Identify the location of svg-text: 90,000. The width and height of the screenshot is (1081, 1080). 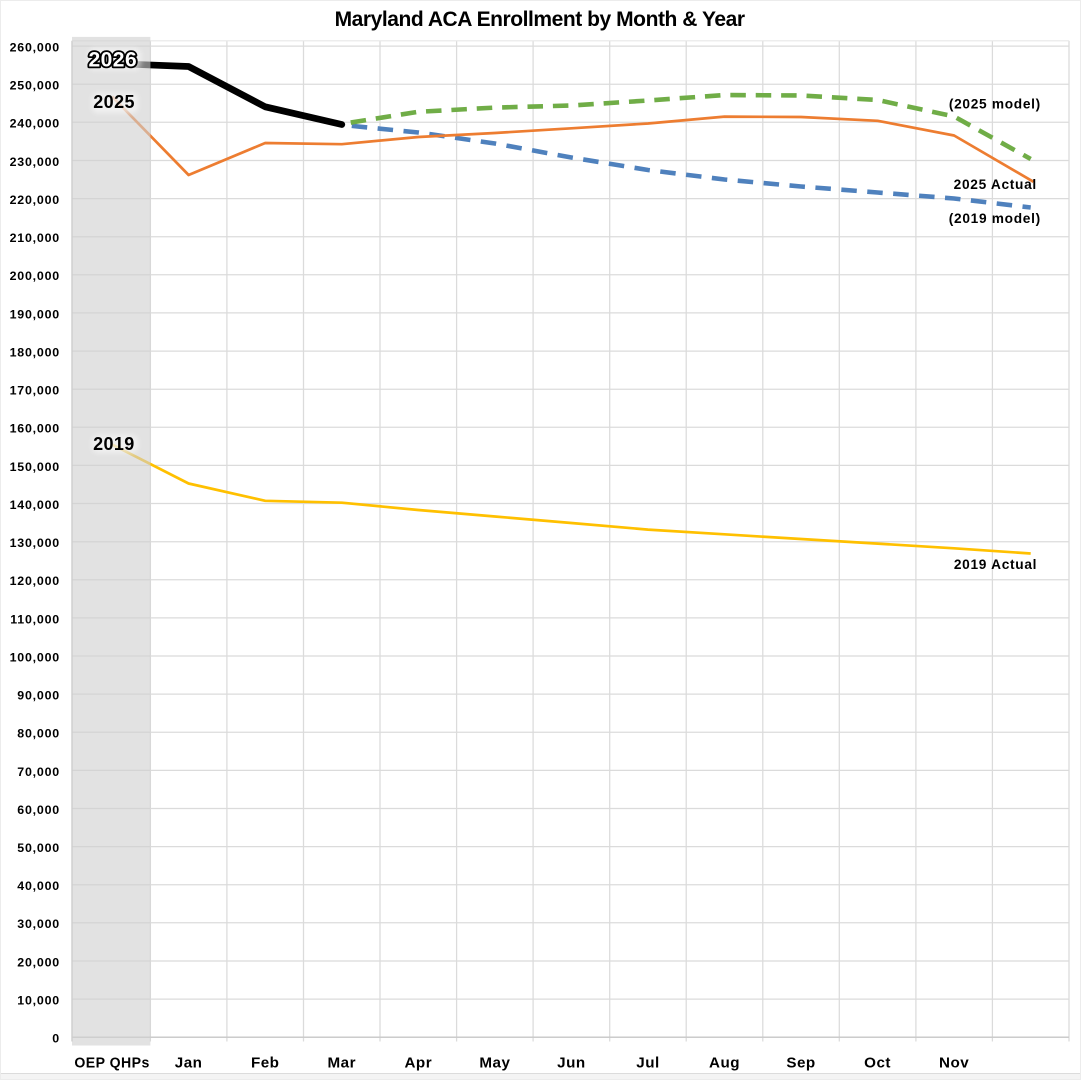
(38, 696).